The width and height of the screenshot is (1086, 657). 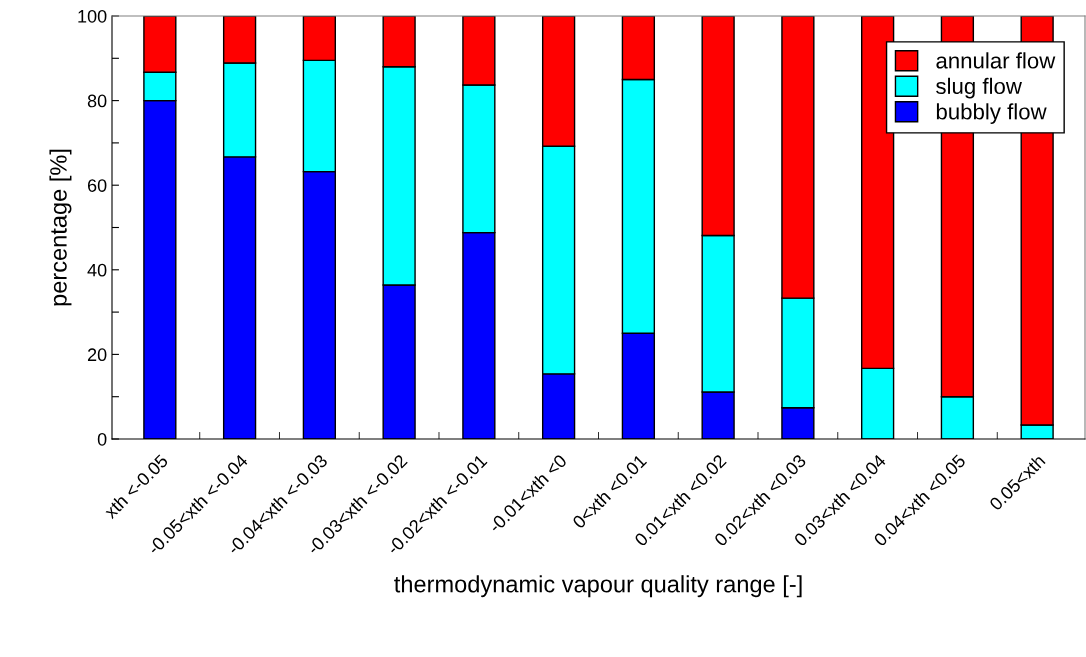 What do you see at coordinates (97, 101) in the screenshot?
I see `y-tick-label: 80` at bounding box center [97, 101].